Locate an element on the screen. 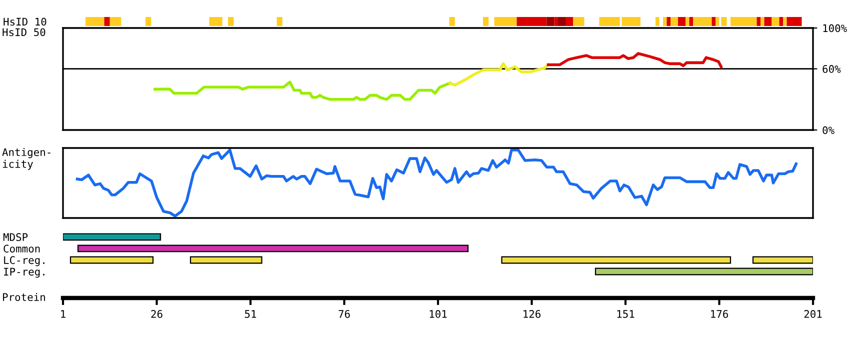 The width and height of the screenshot is (850, 340). y-tick-label: IP-reg. is located at coordinates (24, 273).